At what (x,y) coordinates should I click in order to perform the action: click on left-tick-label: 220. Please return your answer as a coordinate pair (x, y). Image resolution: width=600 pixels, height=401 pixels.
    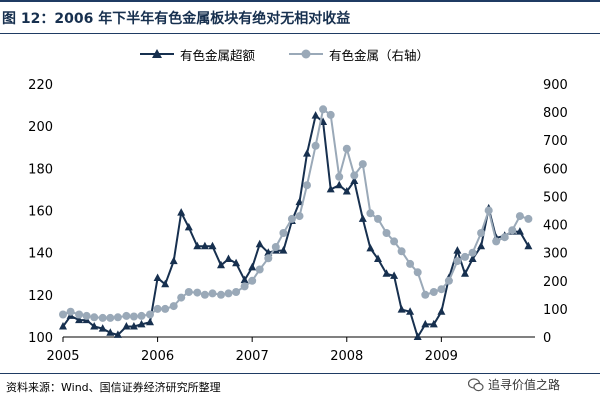
    Looking at the image, I should click on (40, 85).